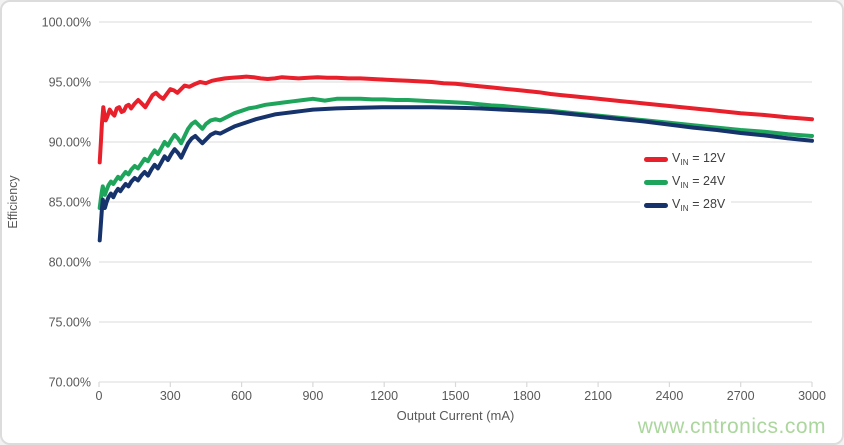  Describe the element at coordinates (669, 396) in the screenshot. I see `x-tick-label: 2400` at that location.